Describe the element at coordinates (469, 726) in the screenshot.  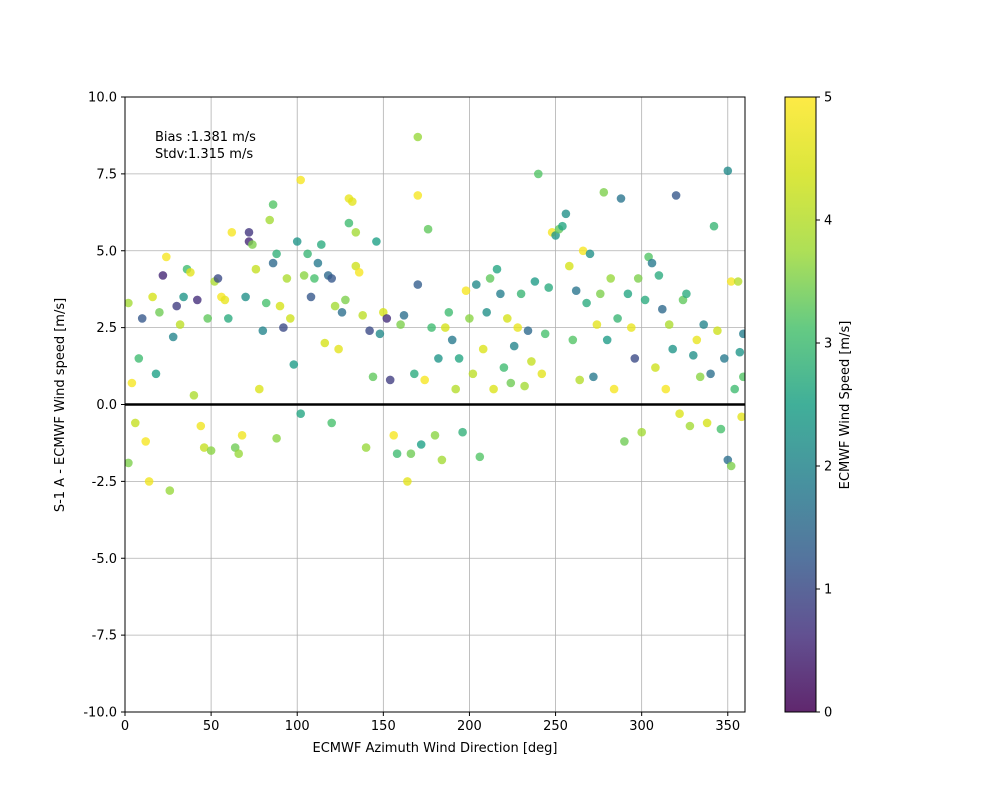
I see `x-tick-label: 200` at that location.